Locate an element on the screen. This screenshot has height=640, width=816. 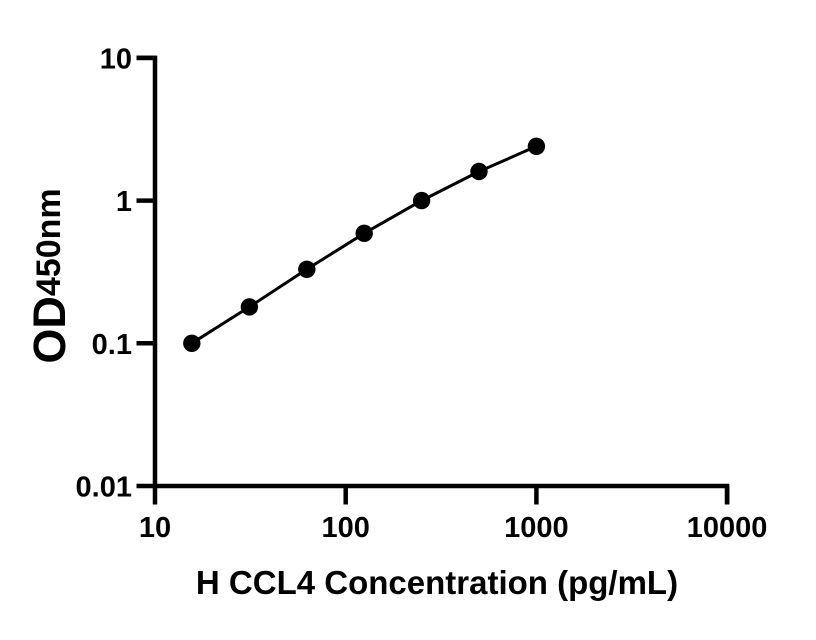
y-axis-title-main: OD is located at coordinates (49, 330).